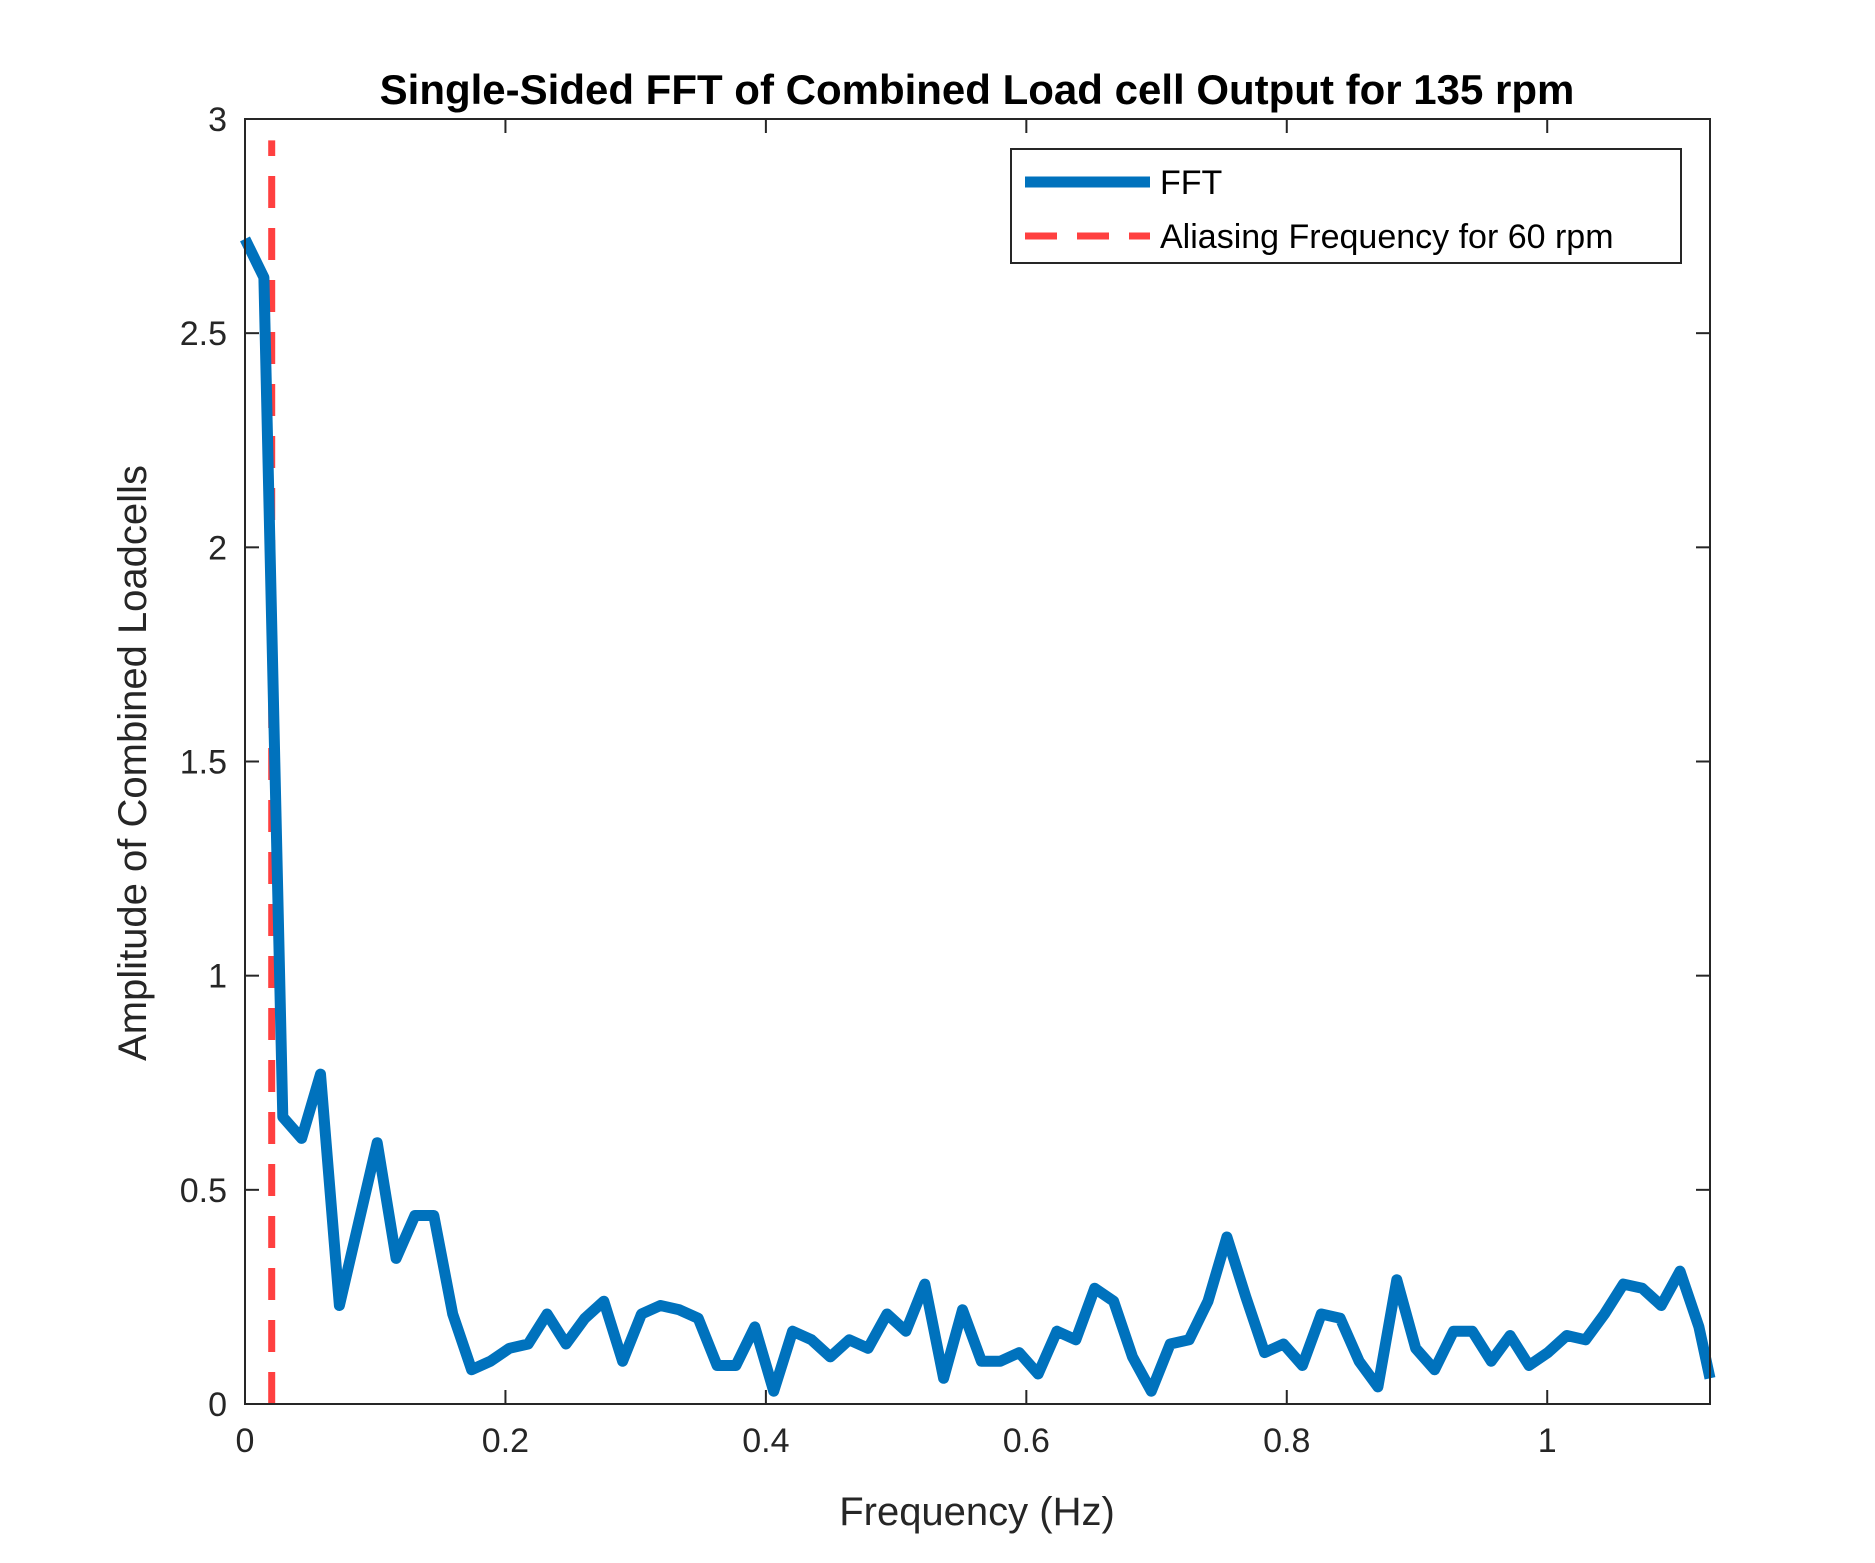 The image size is (1875, 1563). Describe the element at coordinates (245, 1441) in the screenshot. I see `x-tick-label: 0` at that location.